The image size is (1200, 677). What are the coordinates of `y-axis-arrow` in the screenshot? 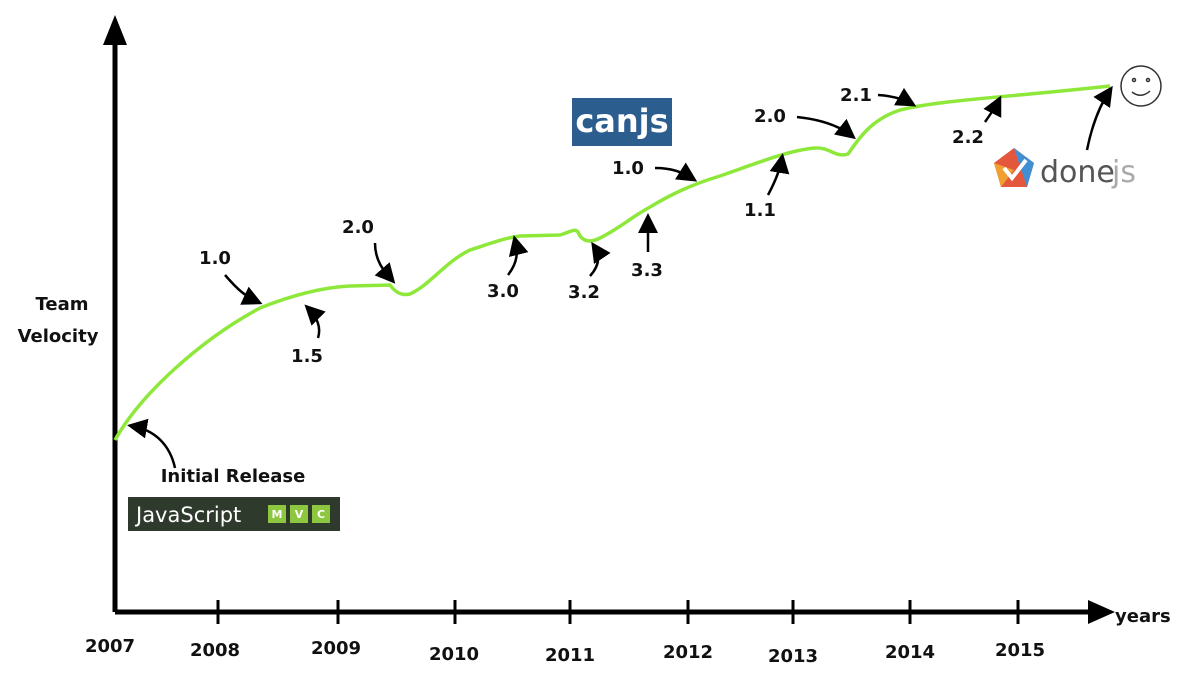 It's located at (115, 30).